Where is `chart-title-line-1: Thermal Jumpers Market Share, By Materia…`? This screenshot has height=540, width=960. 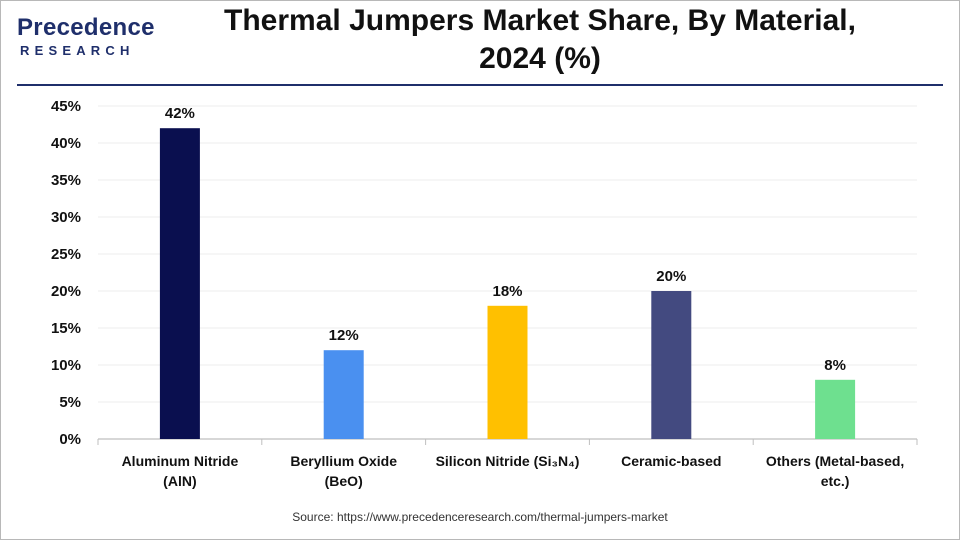
chart-title-line-1: Thermal Jumpers Market Share, By Materia… is located at coordinates (540, 20).